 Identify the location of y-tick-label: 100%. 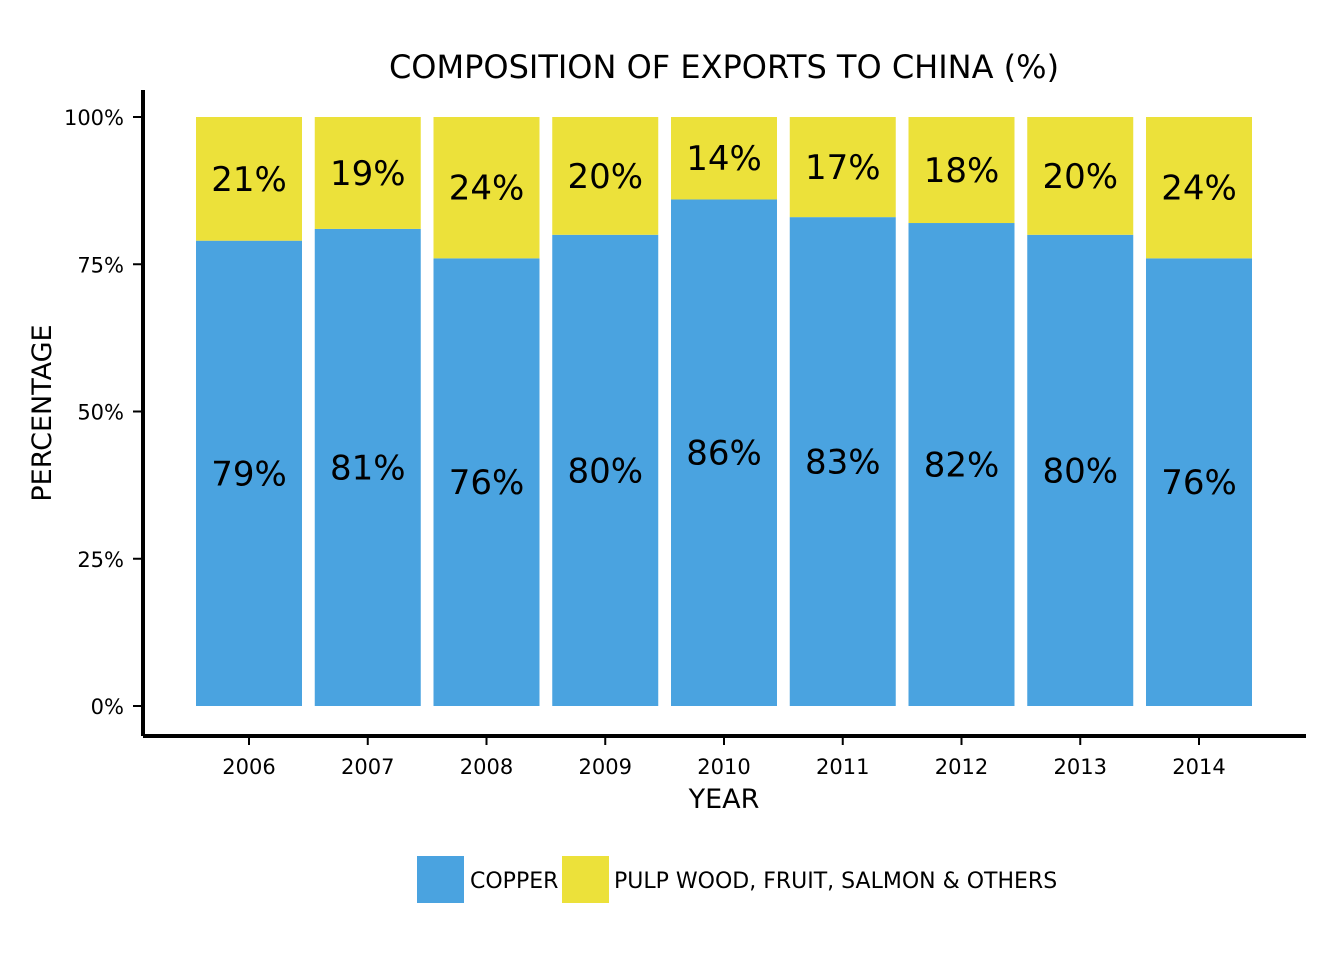
(94, 118).